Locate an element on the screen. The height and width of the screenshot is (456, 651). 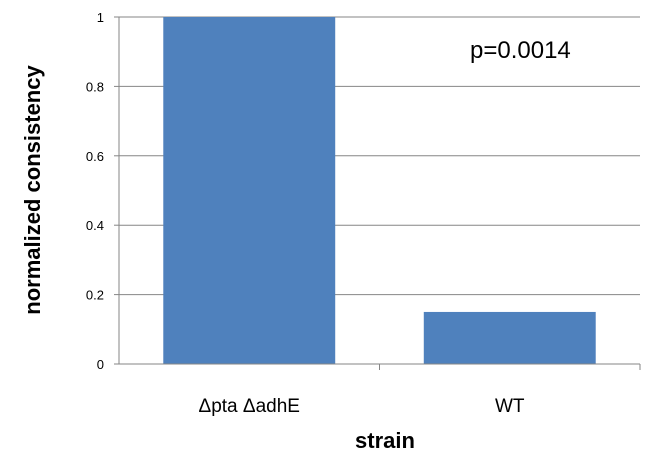
y-tick-labels: 0 0.2 0.4 0.6 0.8 1 is located at coordinates (95, 191).